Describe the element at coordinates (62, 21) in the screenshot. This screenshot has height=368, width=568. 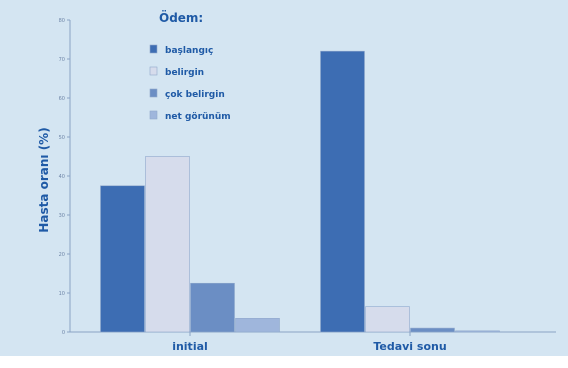
I see `y-tick-label: 80` at that location.